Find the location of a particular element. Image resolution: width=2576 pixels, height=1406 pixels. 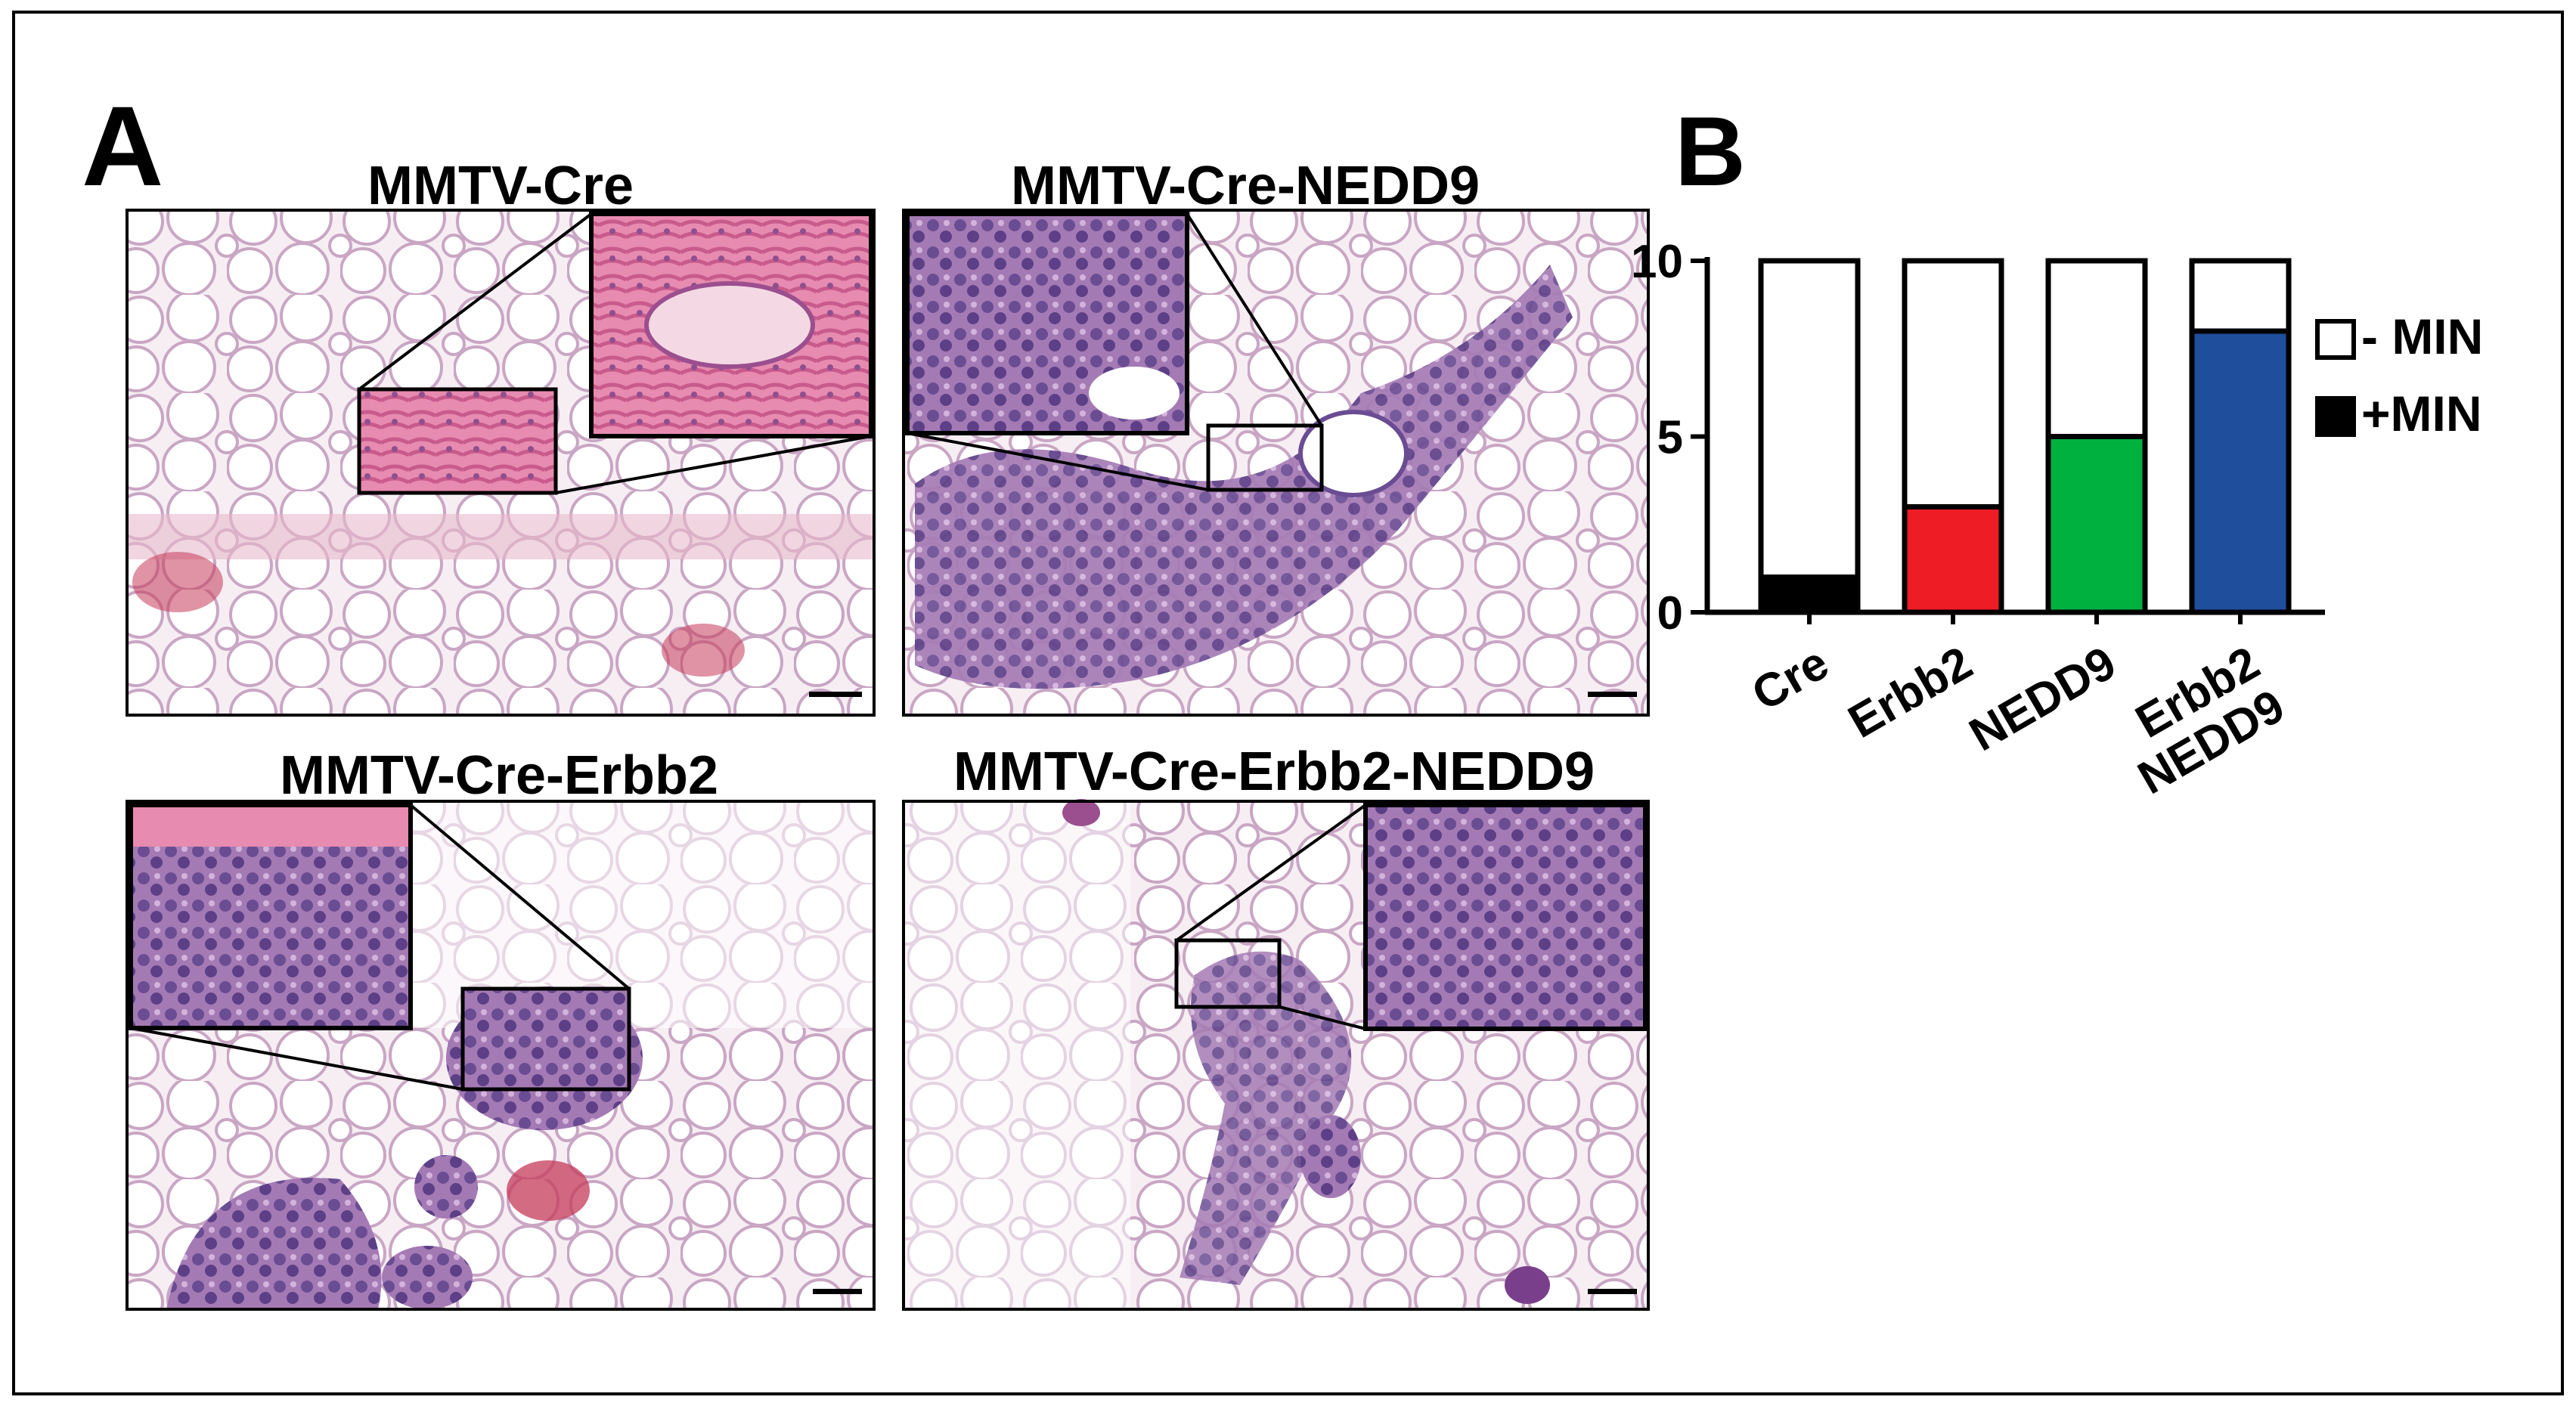

x-tick-label-1: Erbb2 is located at coordinates (1911, 692).